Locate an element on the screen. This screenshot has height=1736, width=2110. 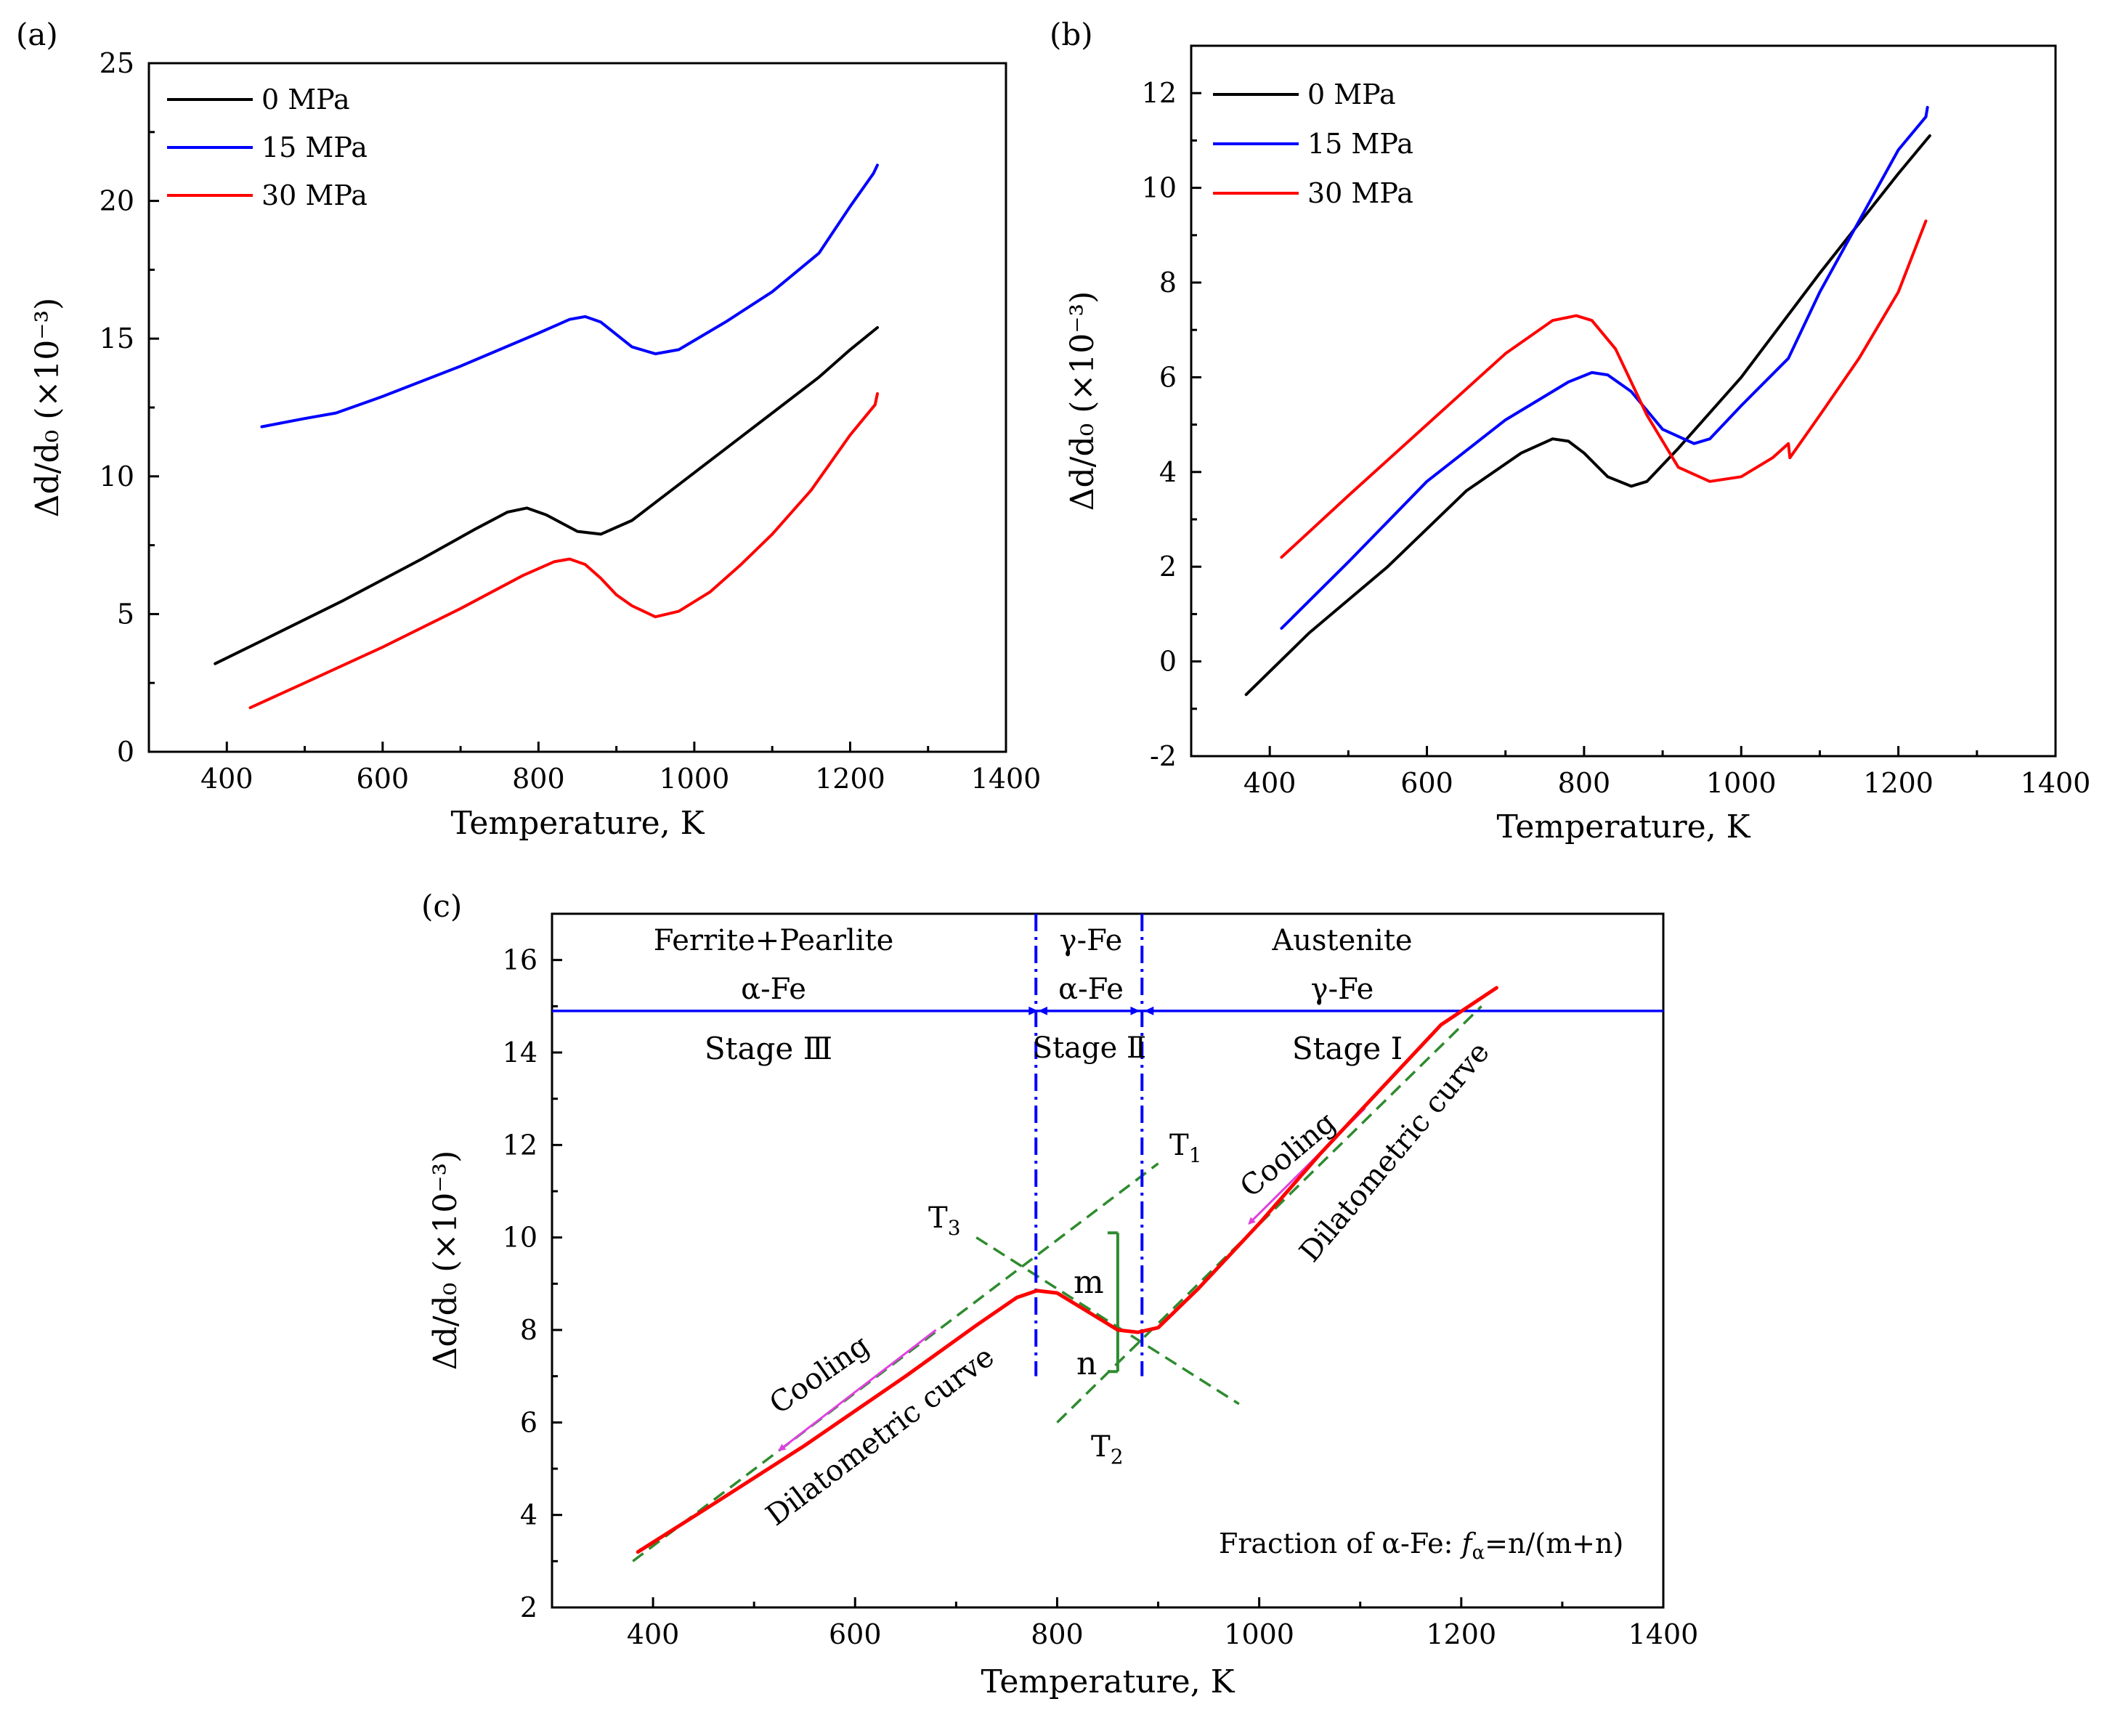
label-t2: T2 is located at coordinates (1108, 1449).